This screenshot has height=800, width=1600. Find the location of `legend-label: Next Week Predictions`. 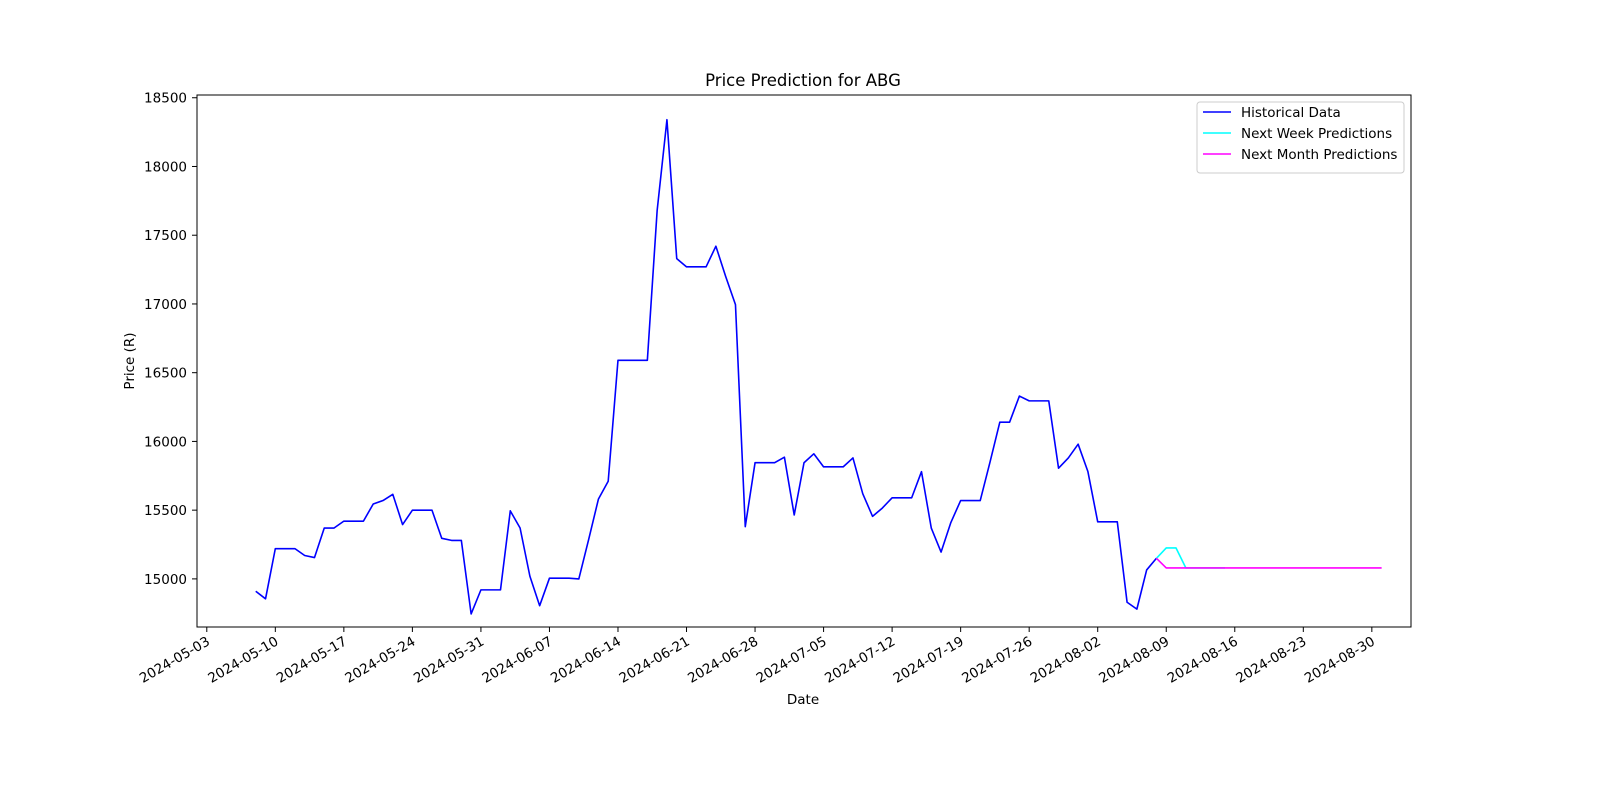

legend-label: Next Week Predictions is located at coordinates (1316, 134).